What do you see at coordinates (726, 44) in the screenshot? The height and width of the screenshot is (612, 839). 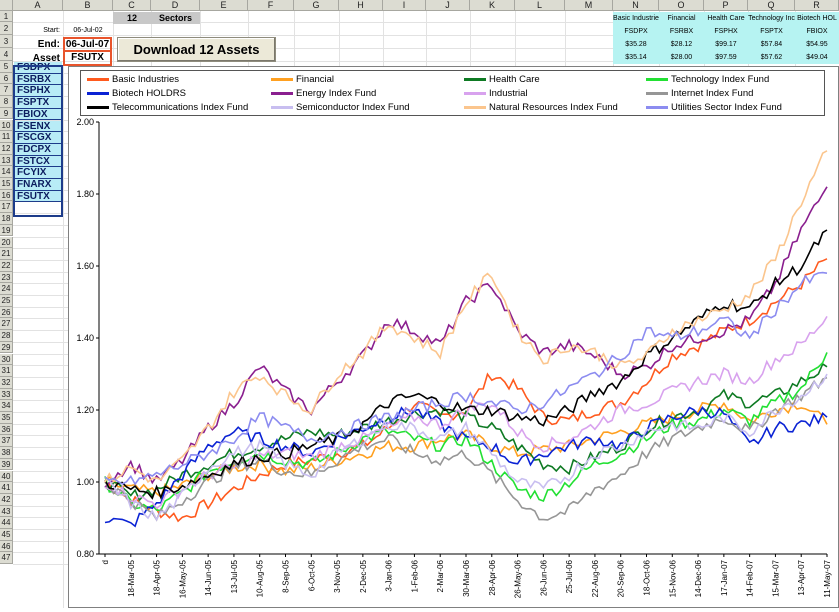 I see `summary-cell: $99.17` at bounding box center [726, 44].